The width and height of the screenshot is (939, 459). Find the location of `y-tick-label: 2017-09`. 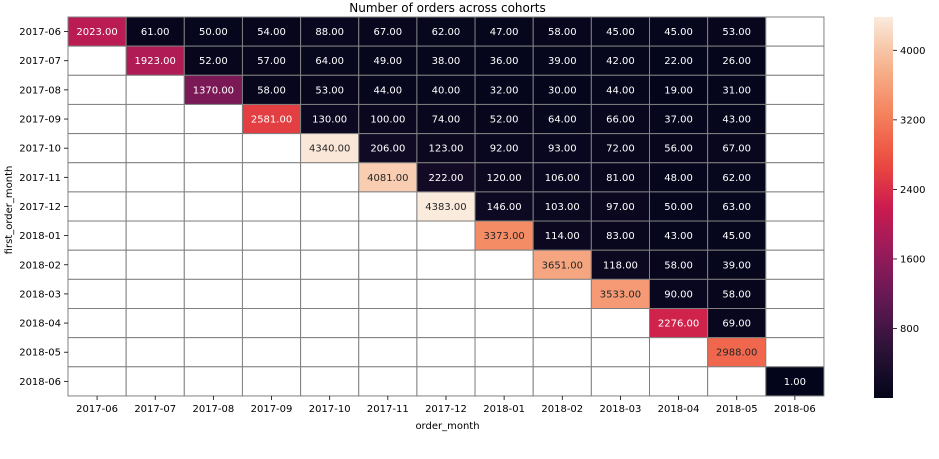

y-tick-label: 2017-09 is located at coordinates (40, 120).